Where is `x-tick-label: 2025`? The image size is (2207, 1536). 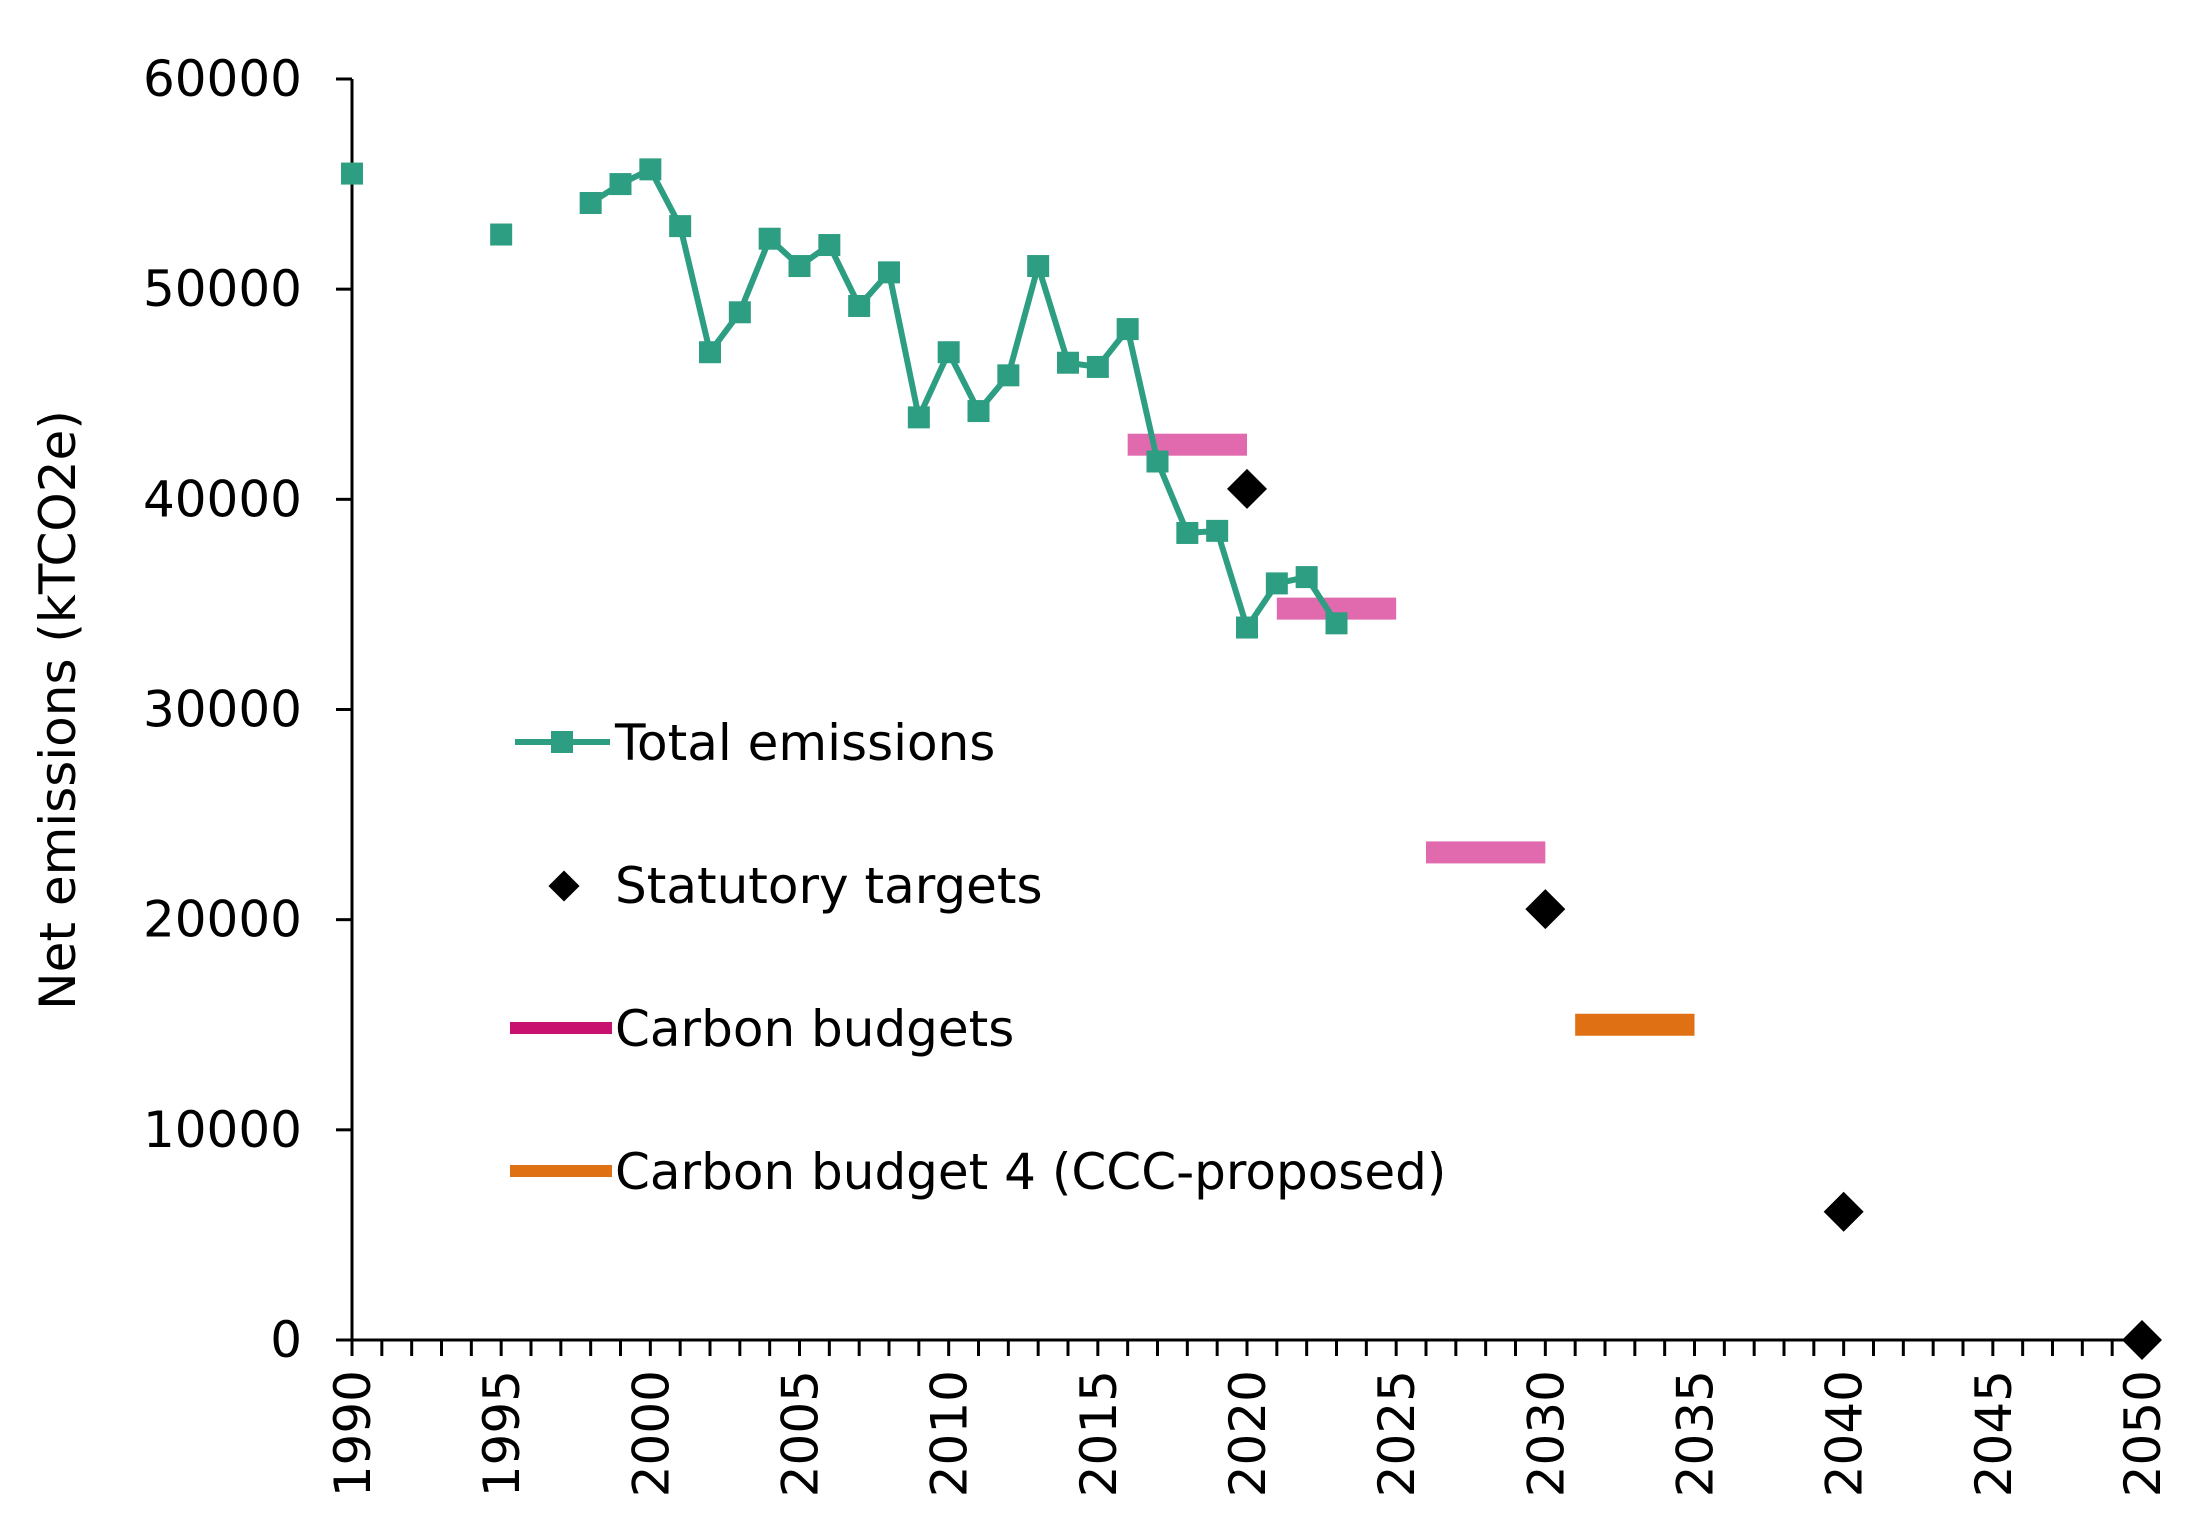 x-tick-label: 2025 is located at coordinates (1397, 1433).